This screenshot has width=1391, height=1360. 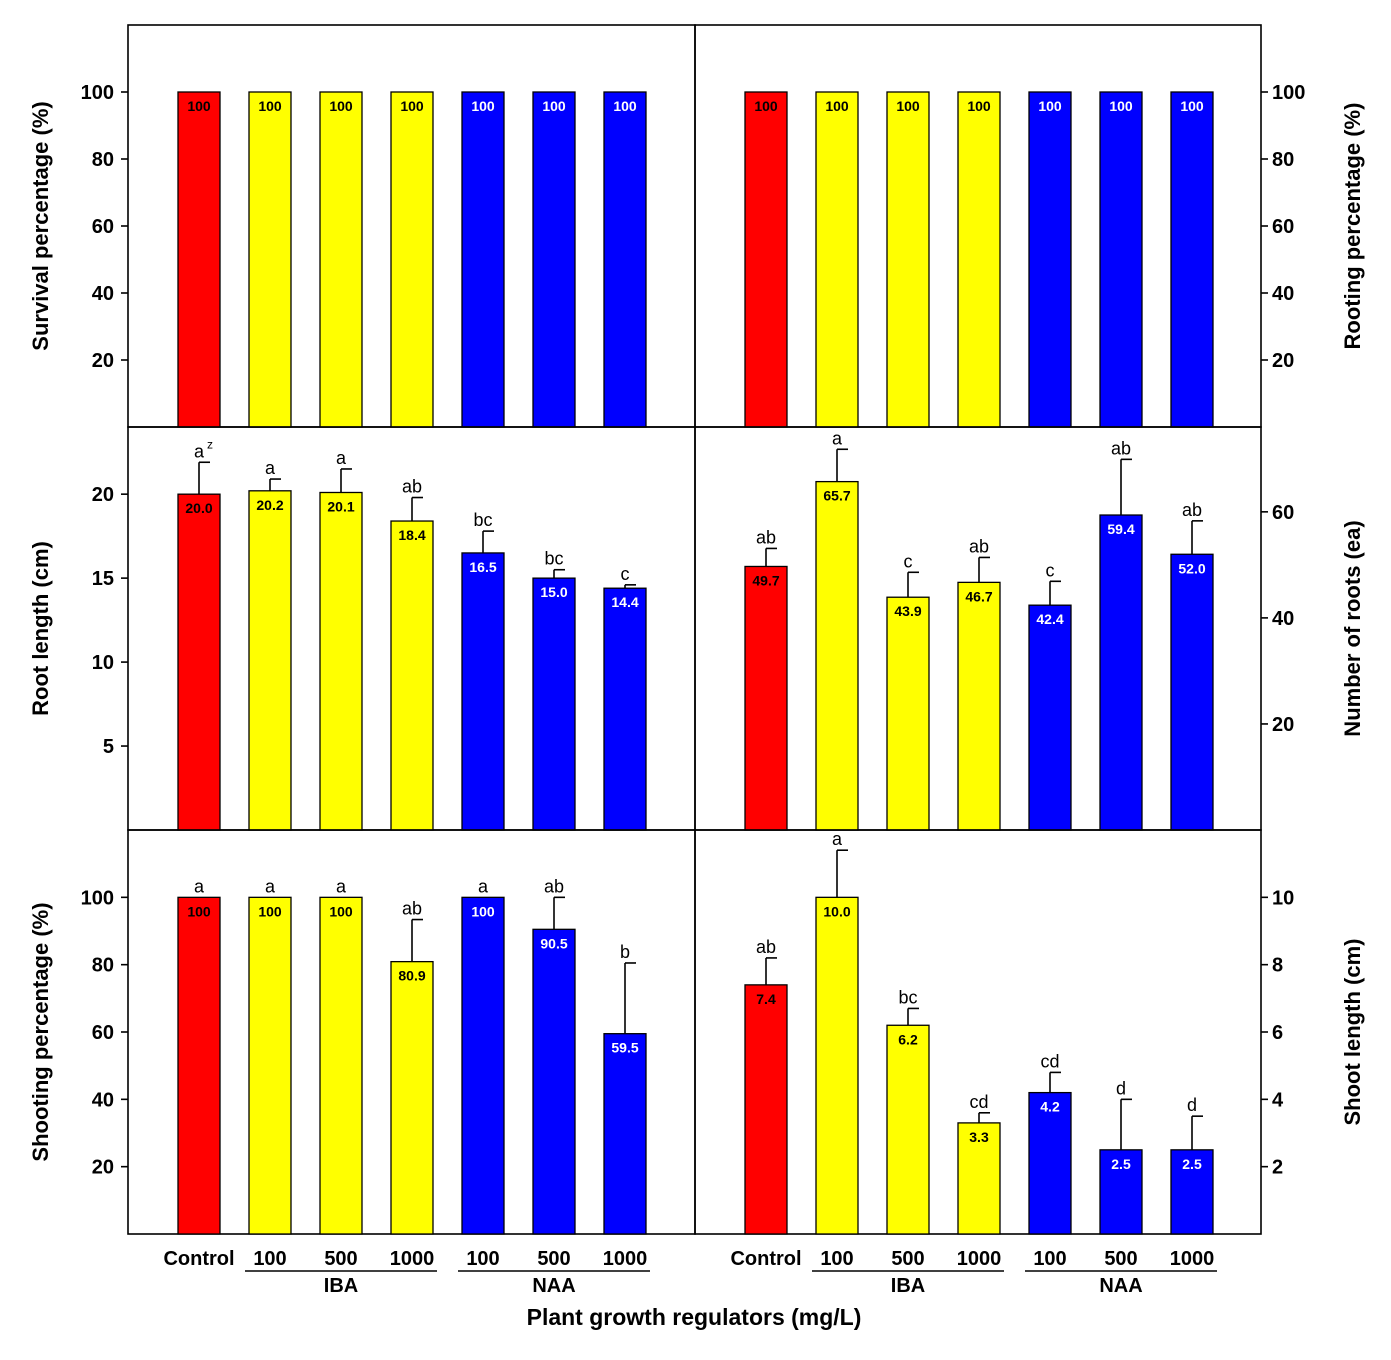 I want to click on y-tick-label: 2, so click(x=1277, y=1168).